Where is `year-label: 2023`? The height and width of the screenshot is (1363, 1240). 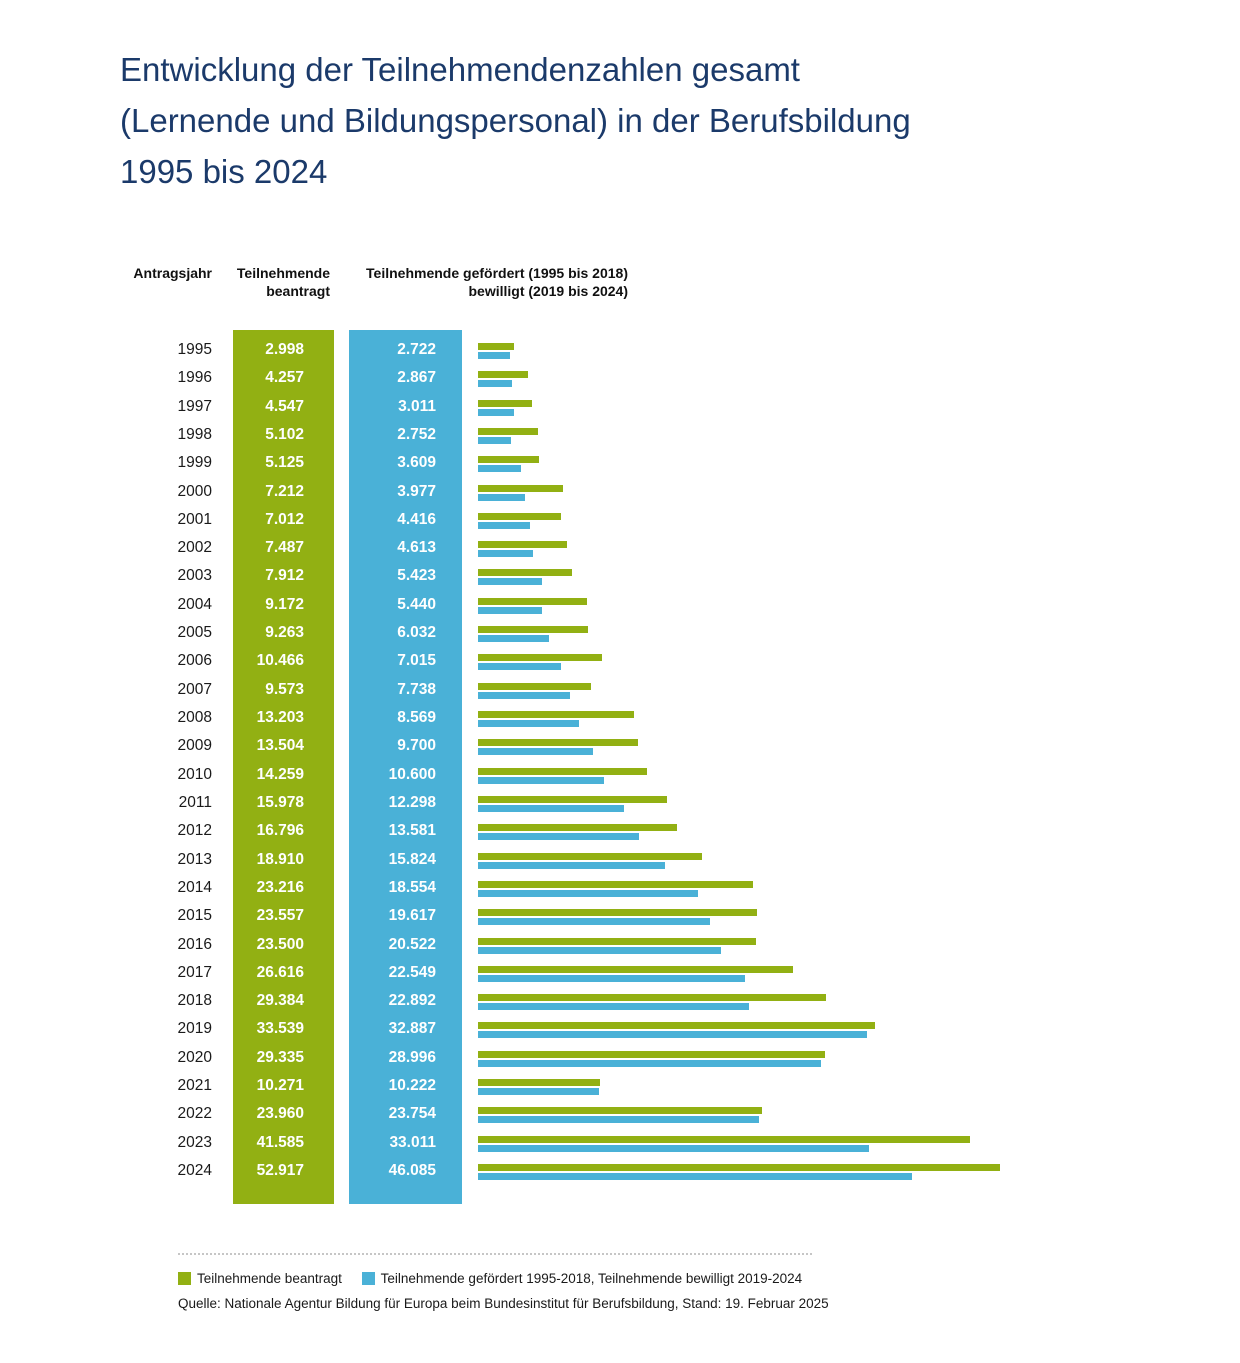 year-label: 2023 is located at coordinates (194, 1142).